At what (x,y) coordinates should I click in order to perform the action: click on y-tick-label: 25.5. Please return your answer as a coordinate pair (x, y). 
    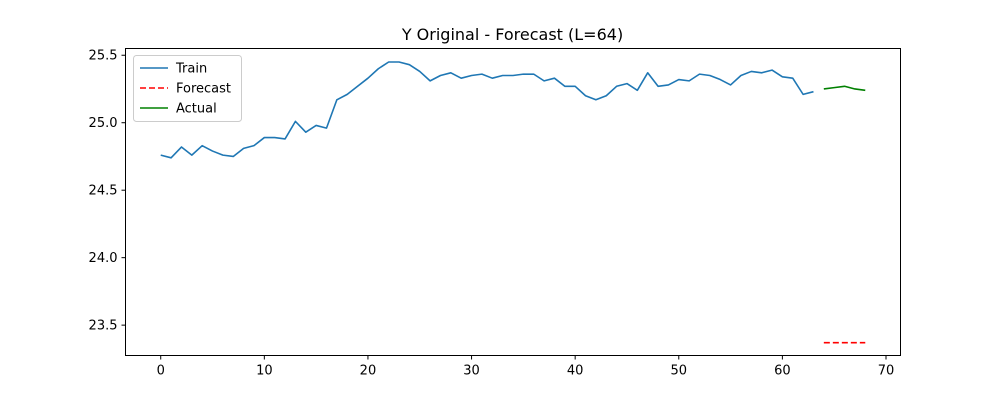
    Looking at the image, I should click on (103, 56).